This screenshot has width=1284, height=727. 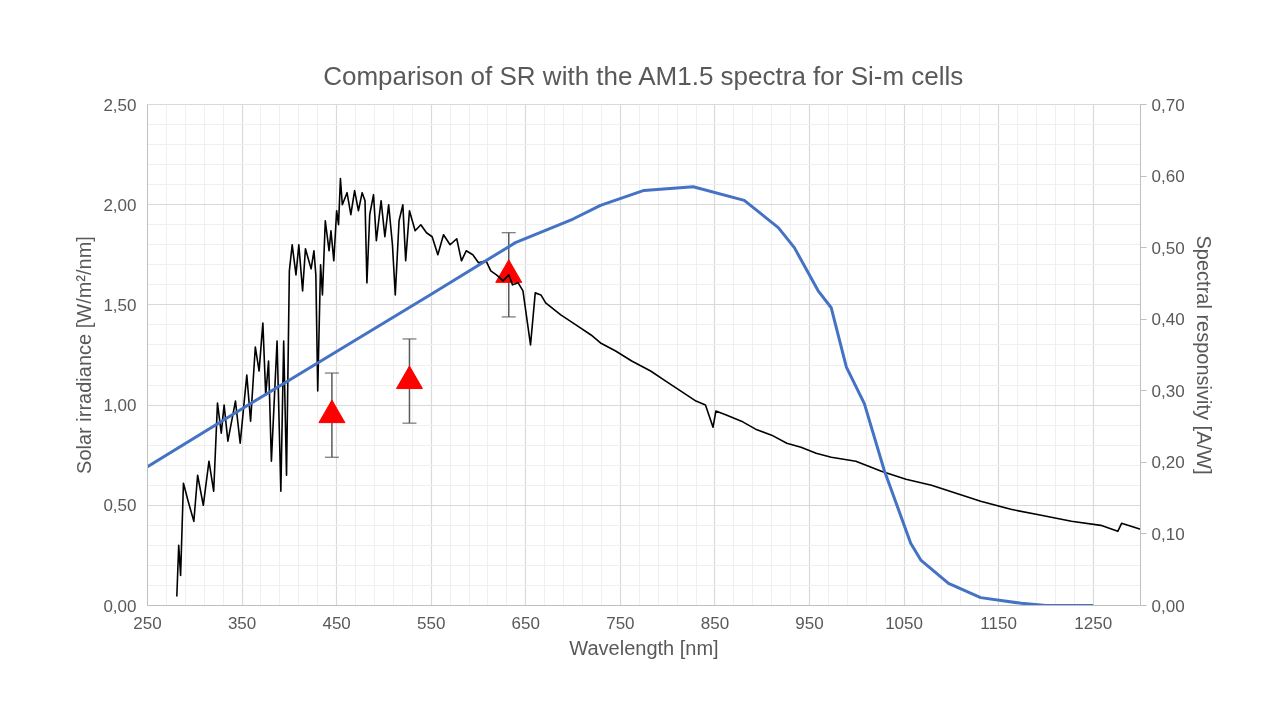 I want to click on y2-tick-label: 0,60, so click(x=1168, y=177).